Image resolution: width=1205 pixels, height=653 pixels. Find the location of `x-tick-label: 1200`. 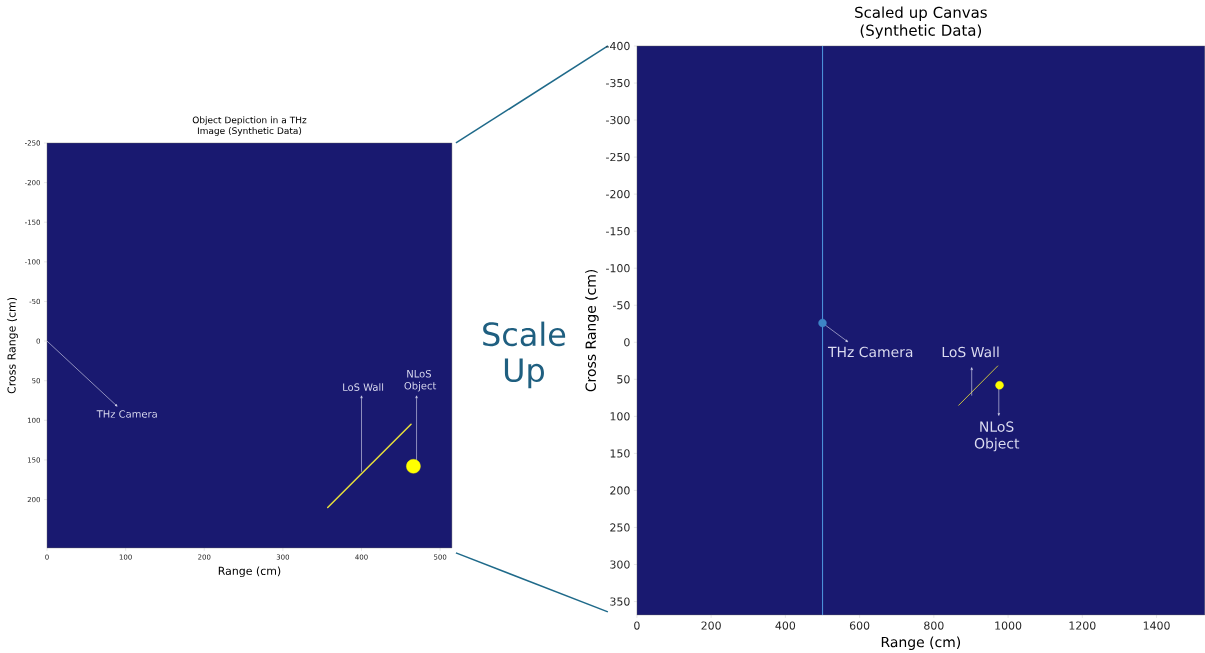

x-tick-label: 1200 is located at coordinates (1082, 625).